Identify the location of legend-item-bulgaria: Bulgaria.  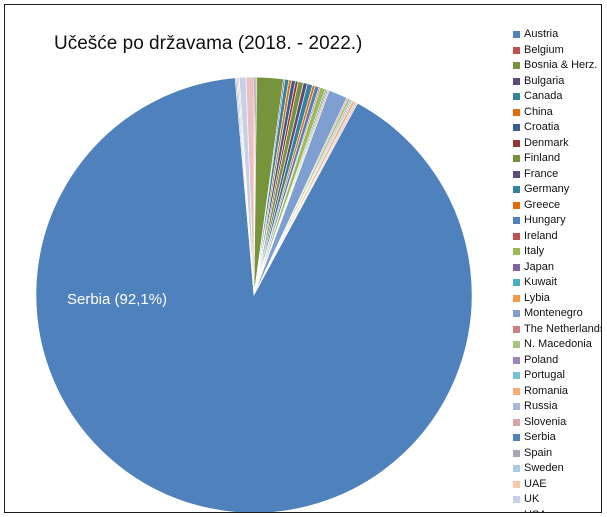
(557, 82).